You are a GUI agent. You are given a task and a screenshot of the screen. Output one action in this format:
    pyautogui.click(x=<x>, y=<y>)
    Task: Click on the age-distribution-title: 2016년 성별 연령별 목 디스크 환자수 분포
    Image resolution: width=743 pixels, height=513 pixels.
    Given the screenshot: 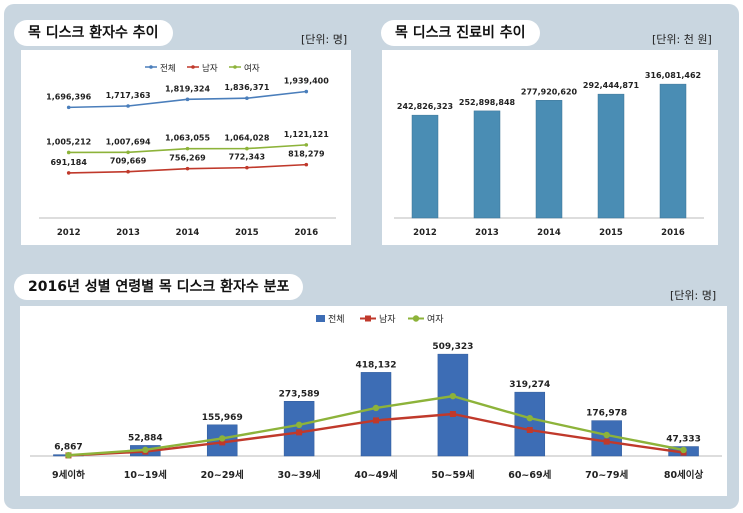 What is the action you would take?
    pyautogui.click(x=159, y=287)
    